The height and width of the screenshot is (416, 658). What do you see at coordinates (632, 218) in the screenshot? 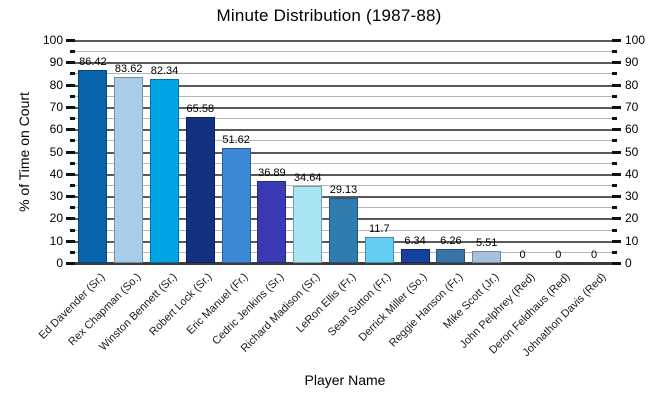
I see `y-tick-label-right: 20` at bounding box center [632, 218].